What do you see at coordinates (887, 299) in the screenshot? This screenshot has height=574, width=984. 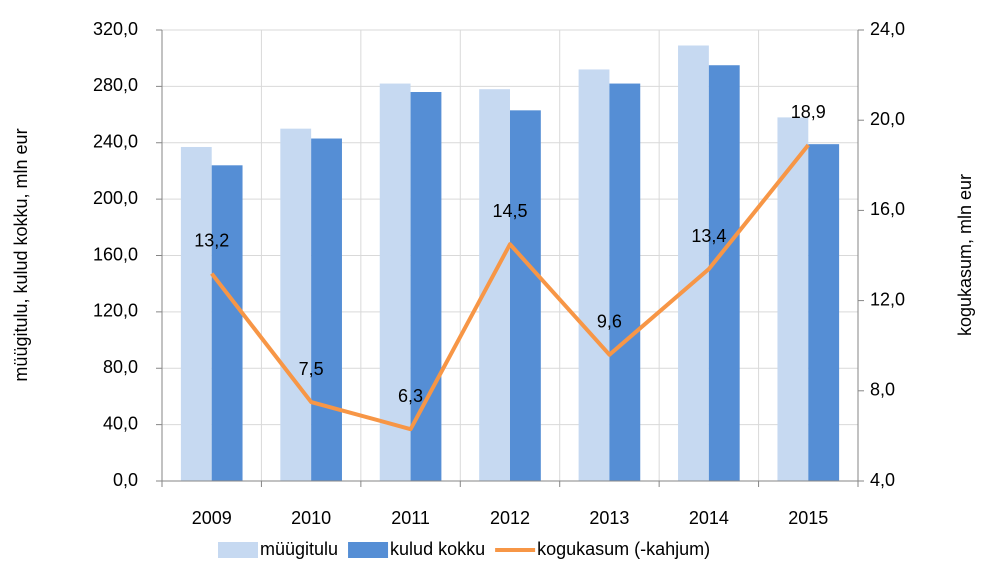 I see `y2-tick-label: 12,0` at bounding box center [887, 299].